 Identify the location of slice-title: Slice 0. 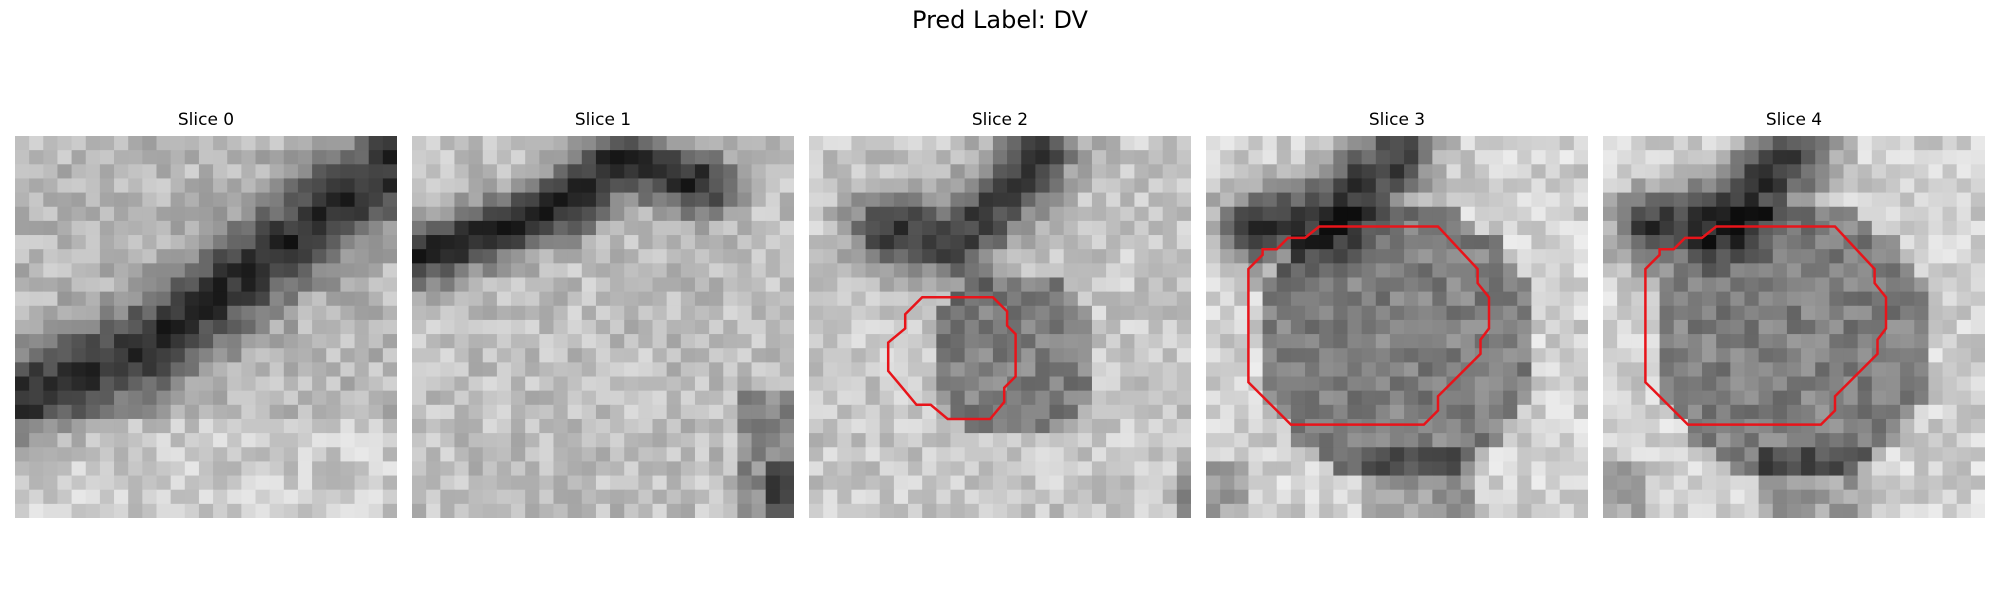
(206, 120).